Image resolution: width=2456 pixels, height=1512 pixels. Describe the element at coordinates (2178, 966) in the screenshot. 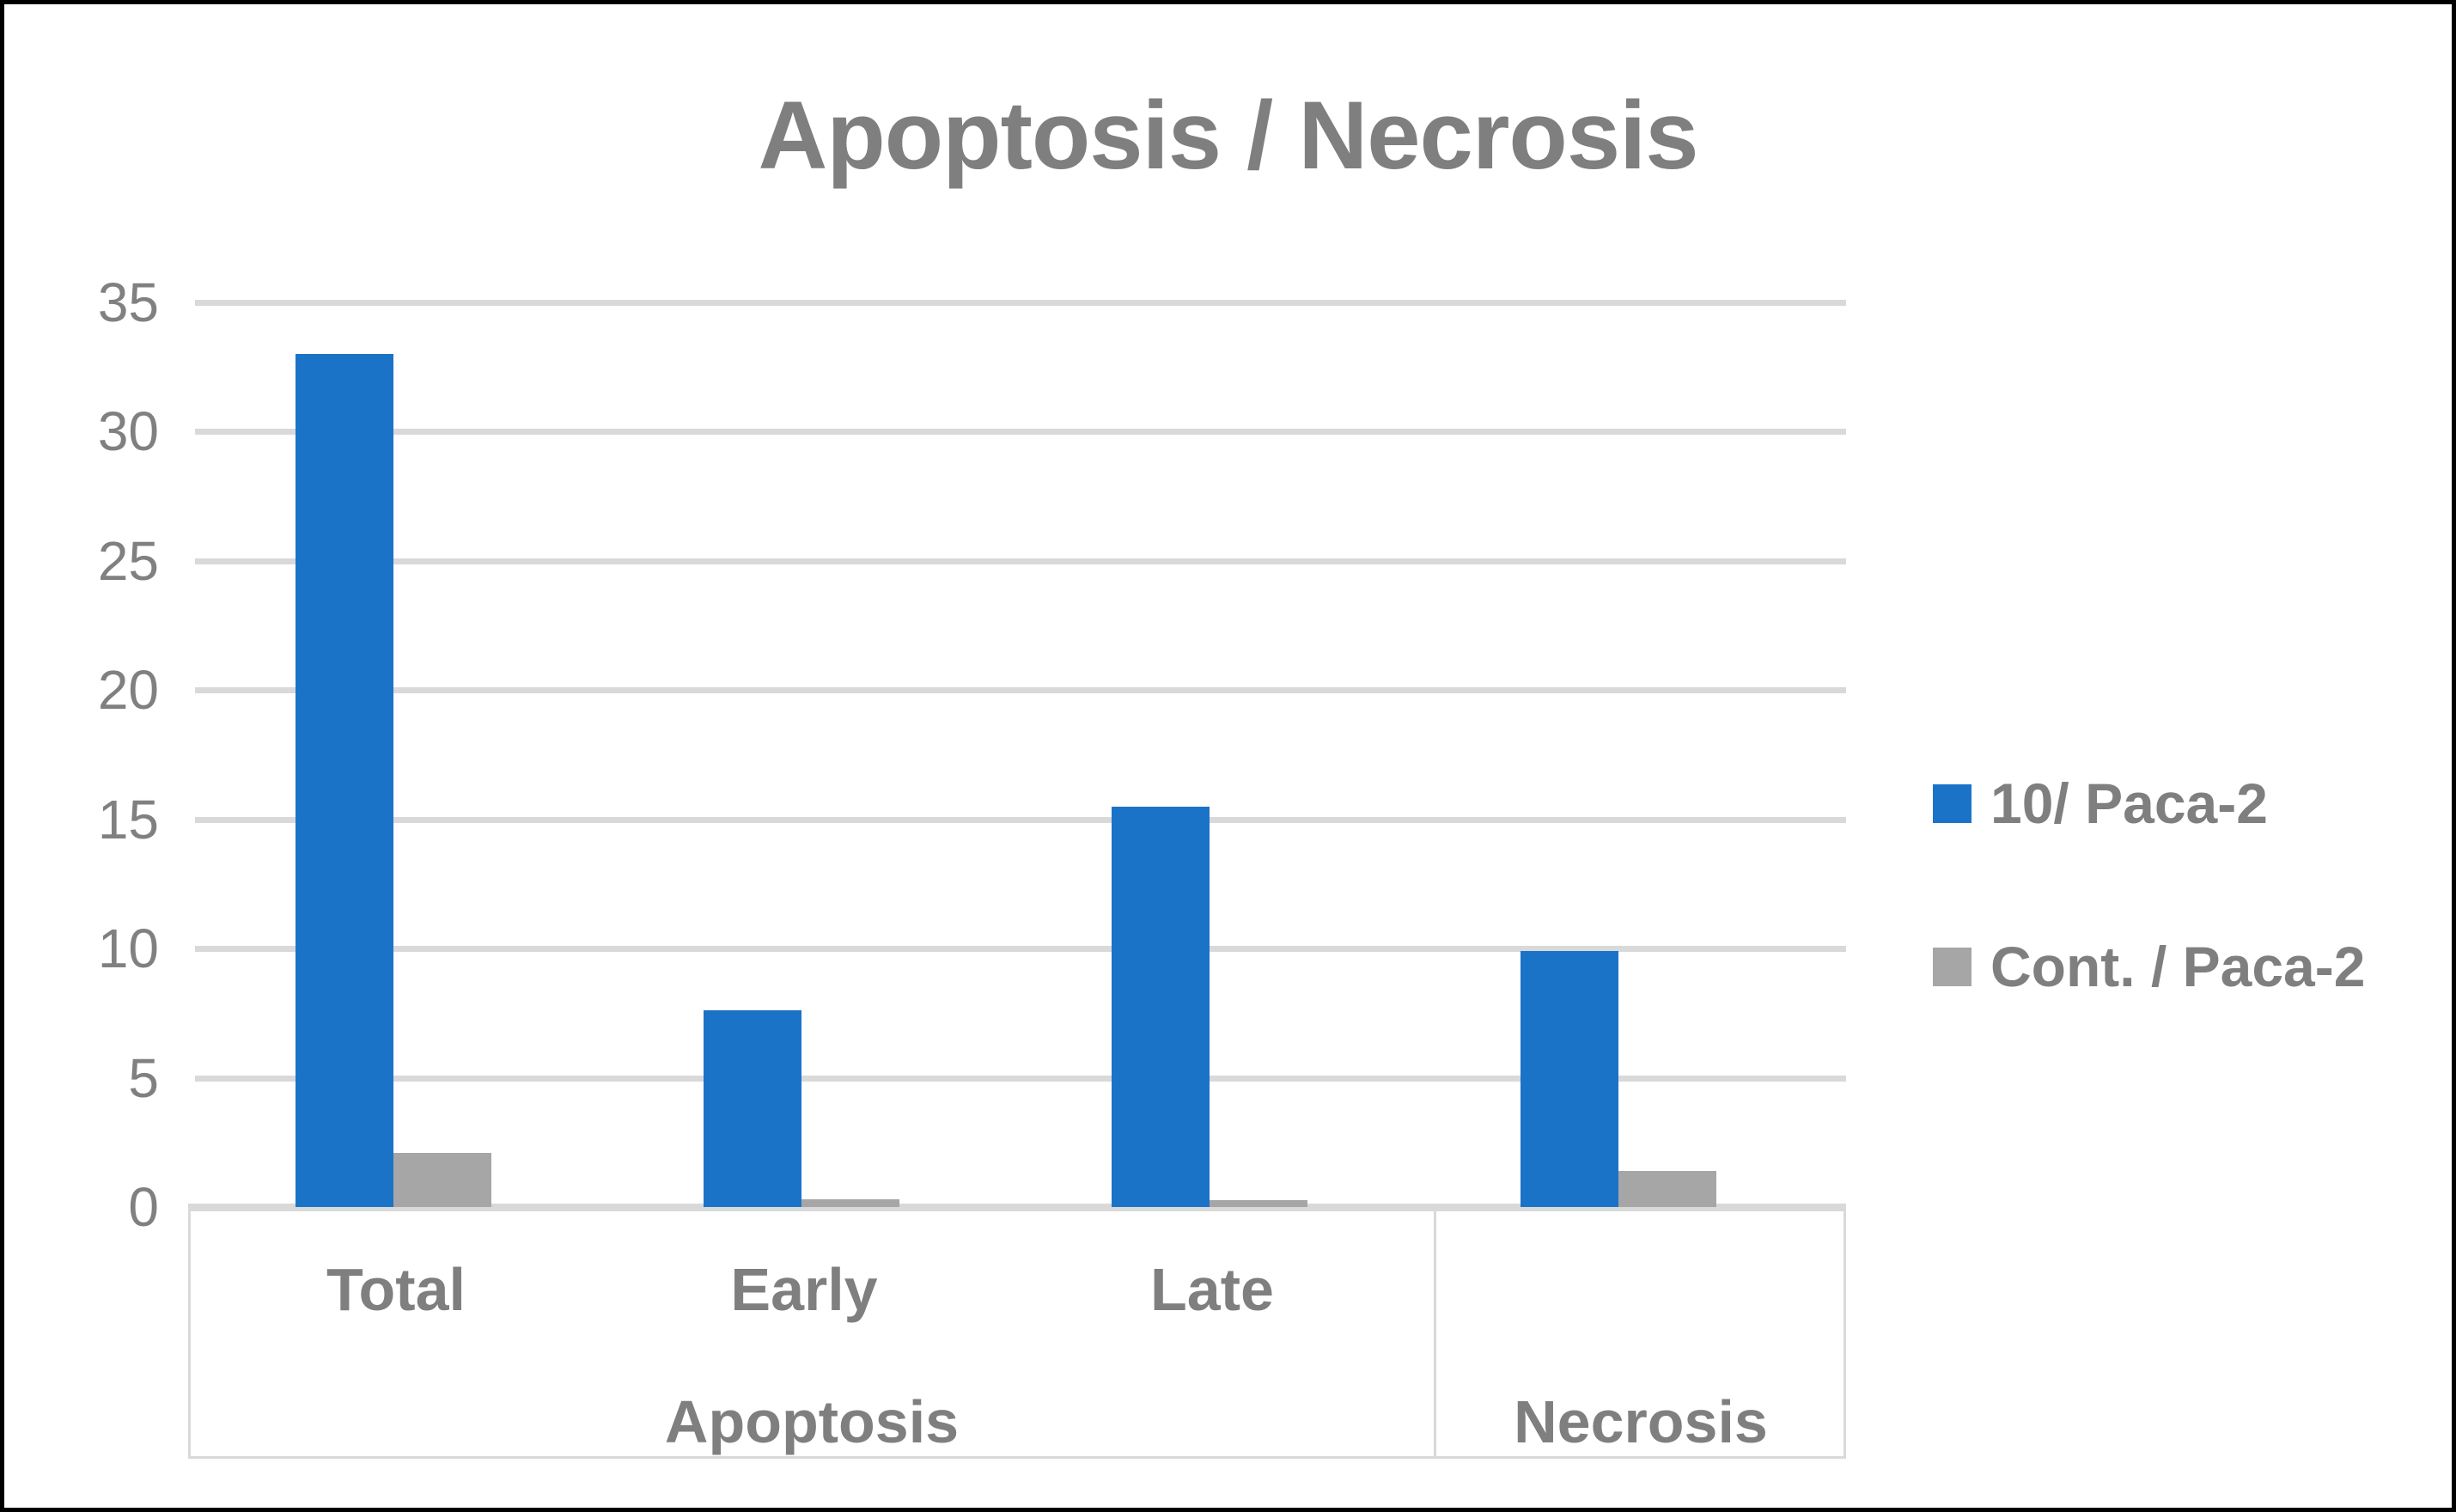

I see `legend-label: Cont. / Paca-2` at that location.